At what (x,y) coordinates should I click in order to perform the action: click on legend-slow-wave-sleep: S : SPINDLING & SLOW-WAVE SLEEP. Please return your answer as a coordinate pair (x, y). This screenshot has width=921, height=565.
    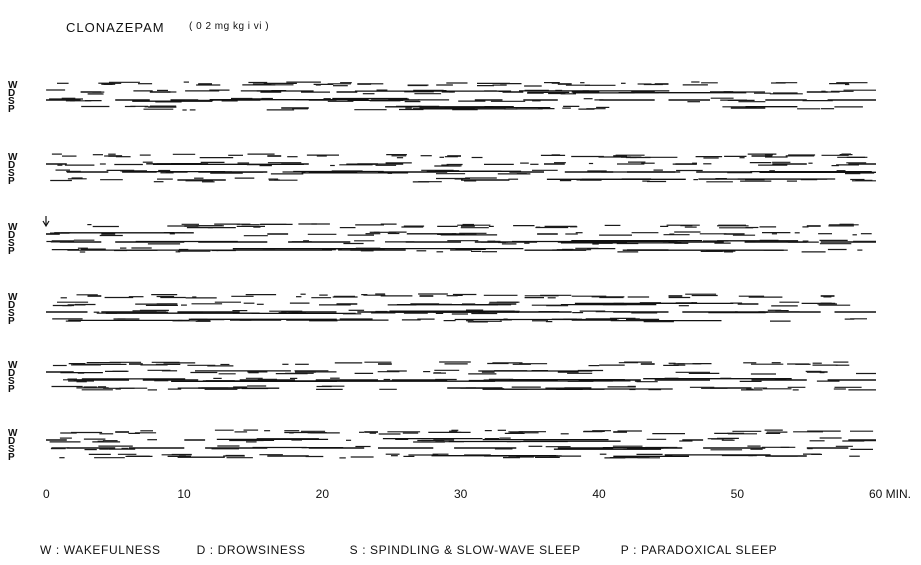
    Looking at the image, I should click on (465, 550).